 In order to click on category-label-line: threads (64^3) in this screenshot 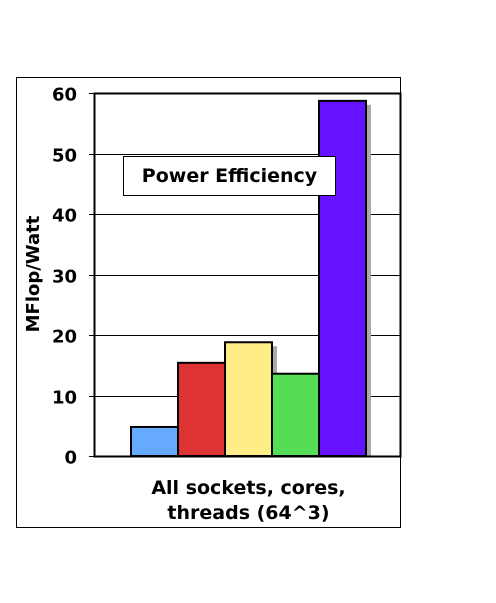, I will do `click(248, 513)`.